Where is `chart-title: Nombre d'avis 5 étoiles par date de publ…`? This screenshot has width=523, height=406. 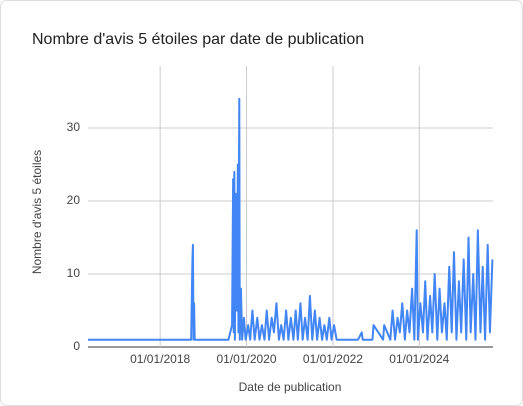 chart-title: Nombre d'avis 5 étoiles par date de publ… is located at coordinates (198, 39).